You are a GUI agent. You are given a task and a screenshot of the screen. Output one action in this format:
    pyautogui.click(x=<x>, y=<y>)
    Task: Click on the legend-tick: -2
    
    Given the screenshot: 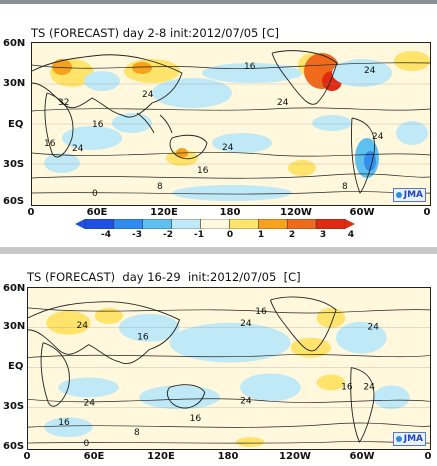 What is the action you would take?
    pyautogui.click(x=168, y=235)
    